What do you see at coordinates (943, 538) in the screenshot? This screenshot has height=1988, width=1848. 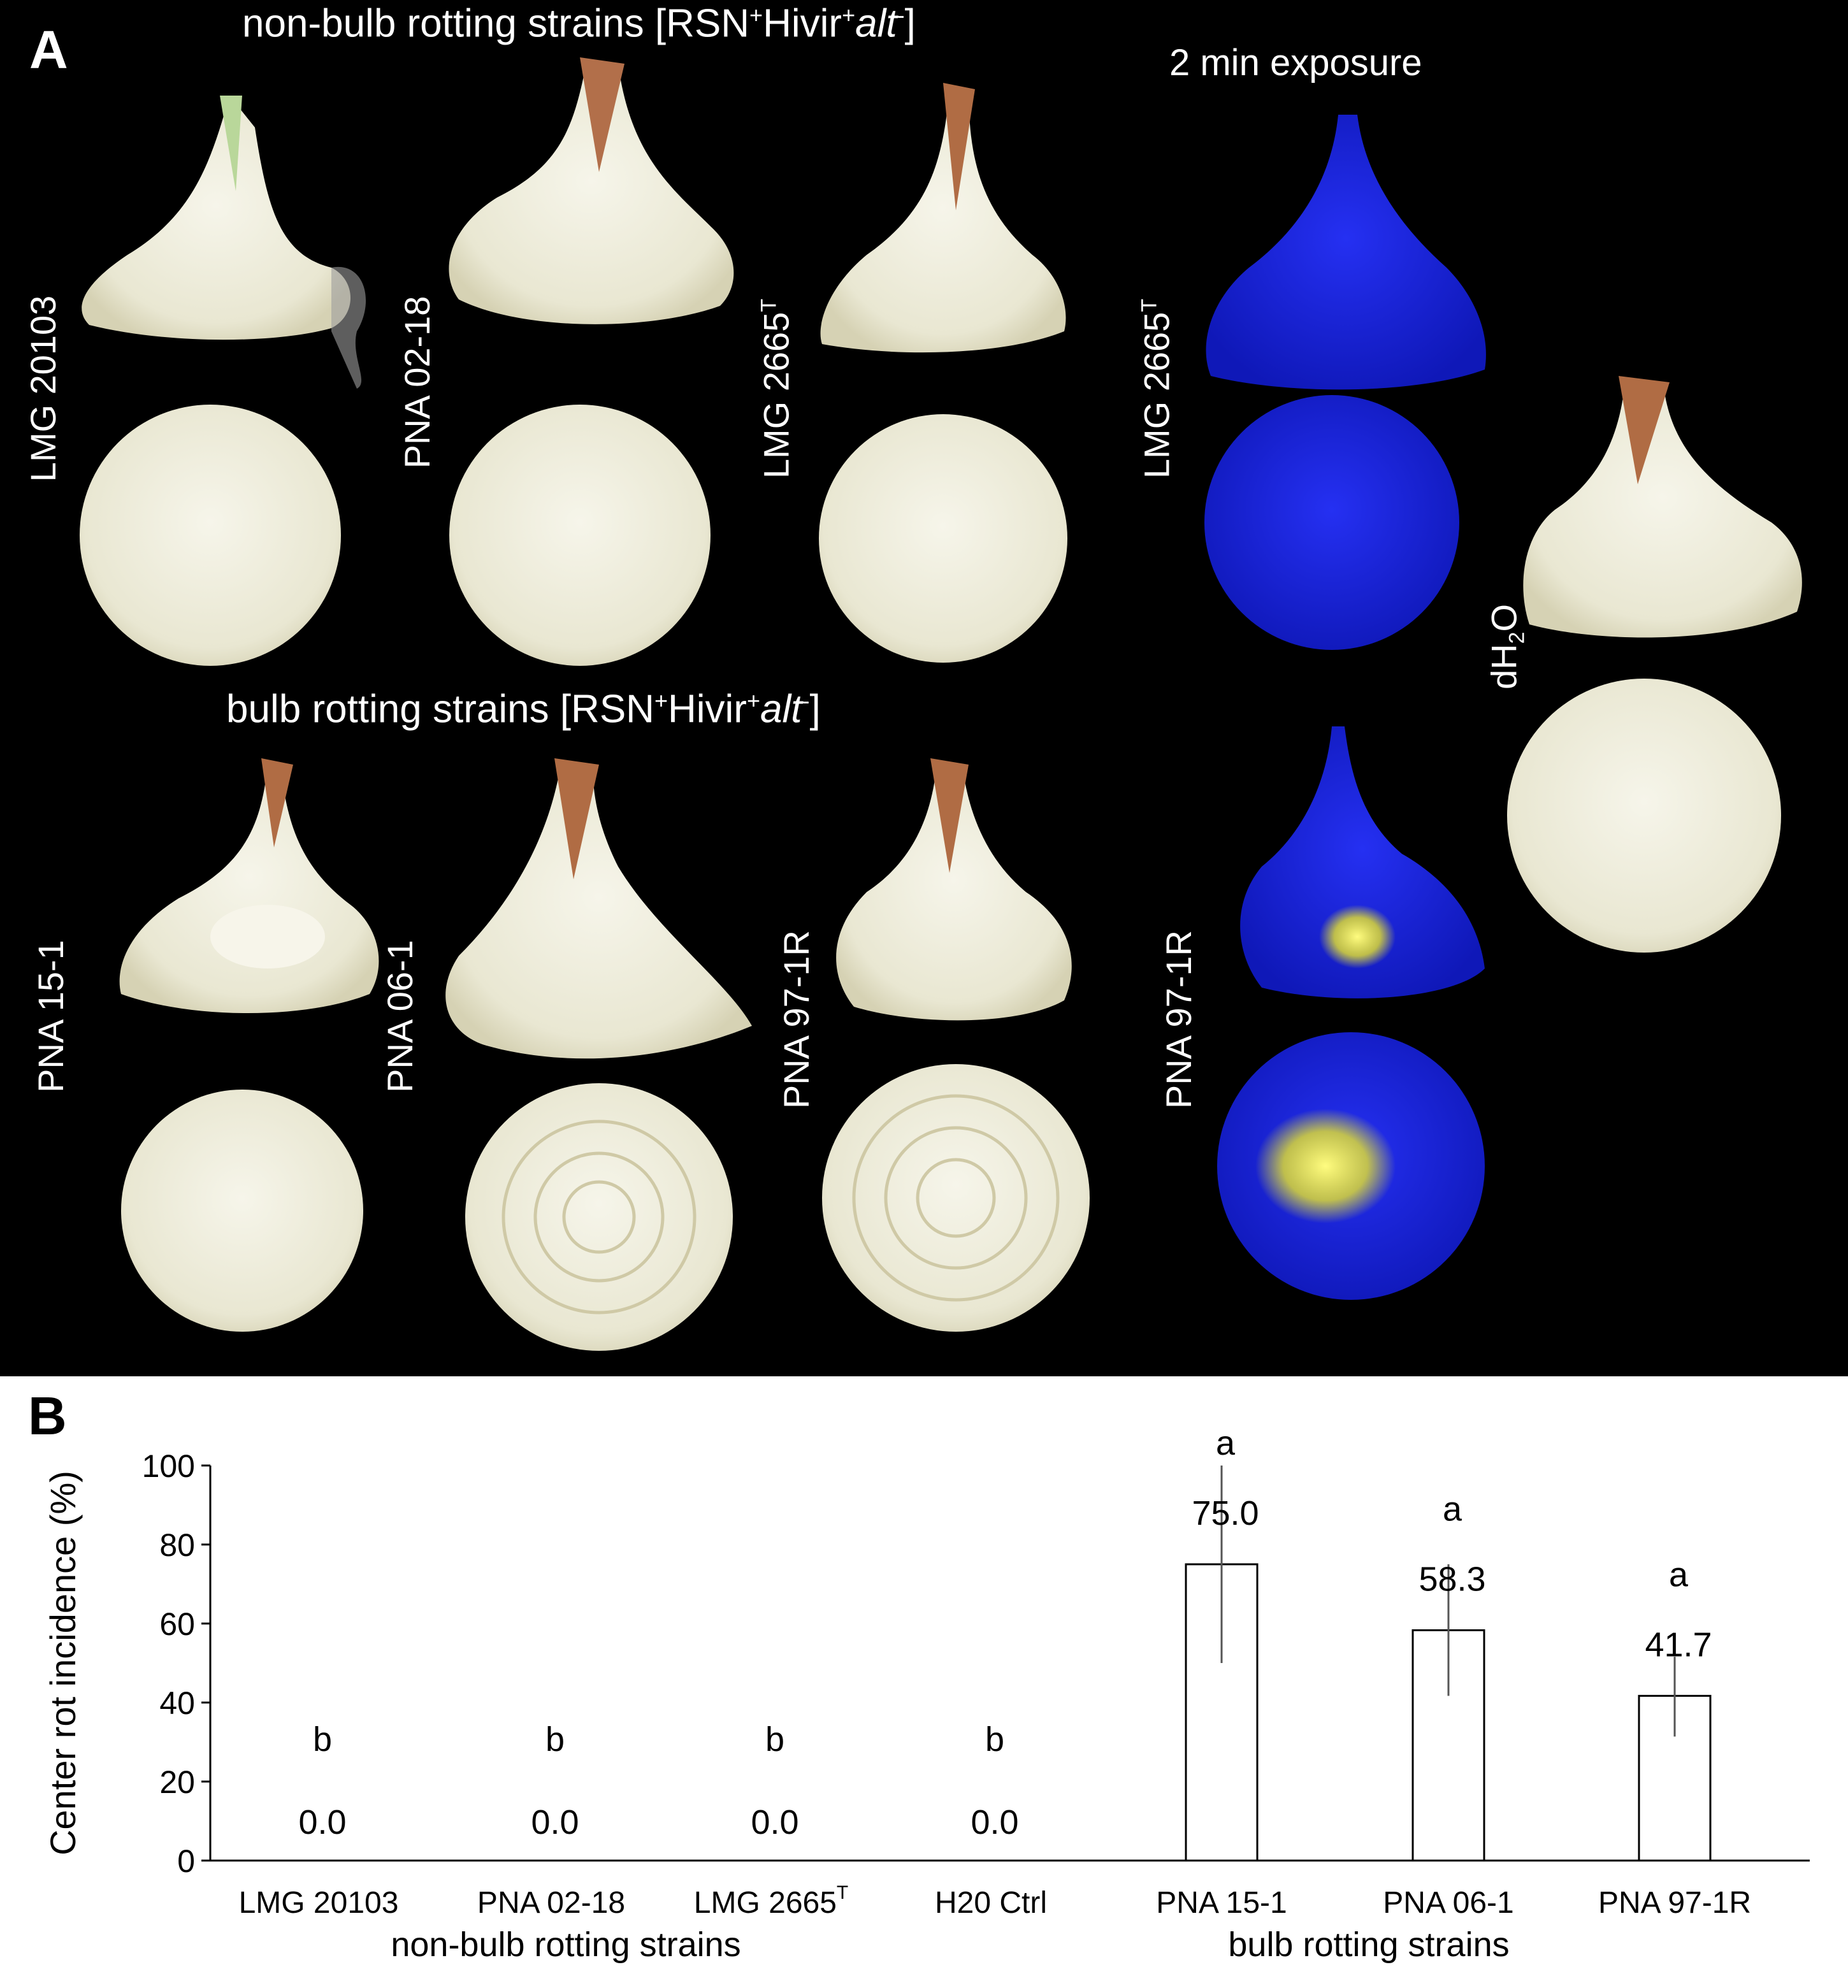 I see `onion-section-lmg2665` at bounding box center [943, 538].